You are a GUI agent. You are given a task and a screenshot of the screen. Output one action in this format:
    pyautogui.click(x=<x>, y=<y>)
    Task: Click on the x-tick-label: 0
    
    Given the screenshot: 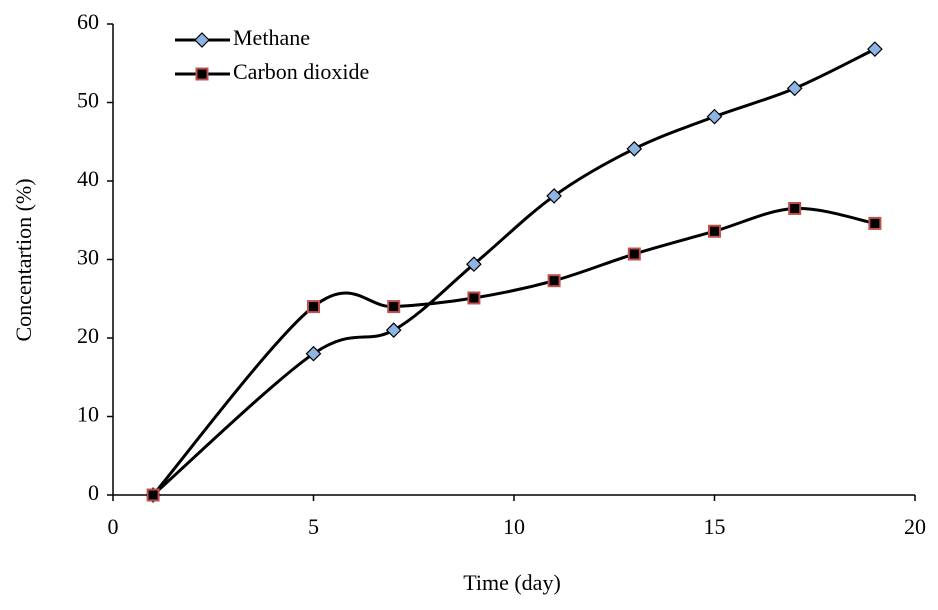 What is the action you would take?
    pyautogui.click(x=113, y=526)
    